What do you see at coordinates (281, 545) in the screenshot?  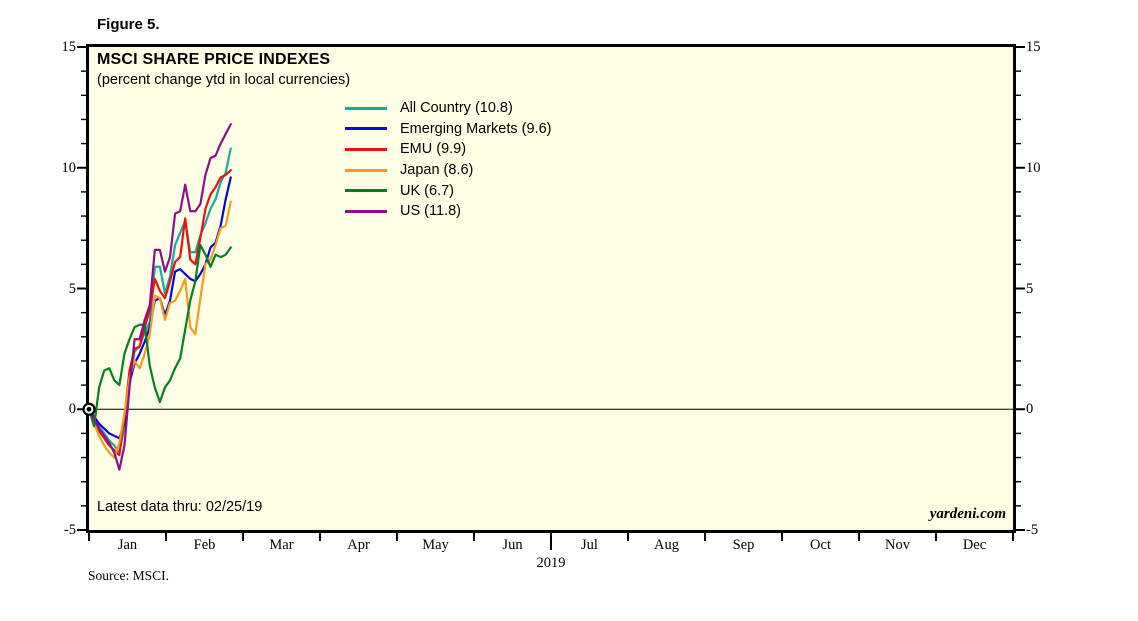 I see `month-label-mar: Mar` at bounding box center [281, 545].